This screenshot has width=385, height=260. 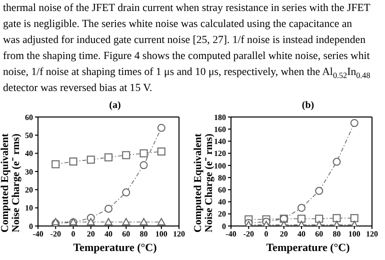 I want to click on text: detector was reversed bias at 15 V., so click(x=78, y=88).